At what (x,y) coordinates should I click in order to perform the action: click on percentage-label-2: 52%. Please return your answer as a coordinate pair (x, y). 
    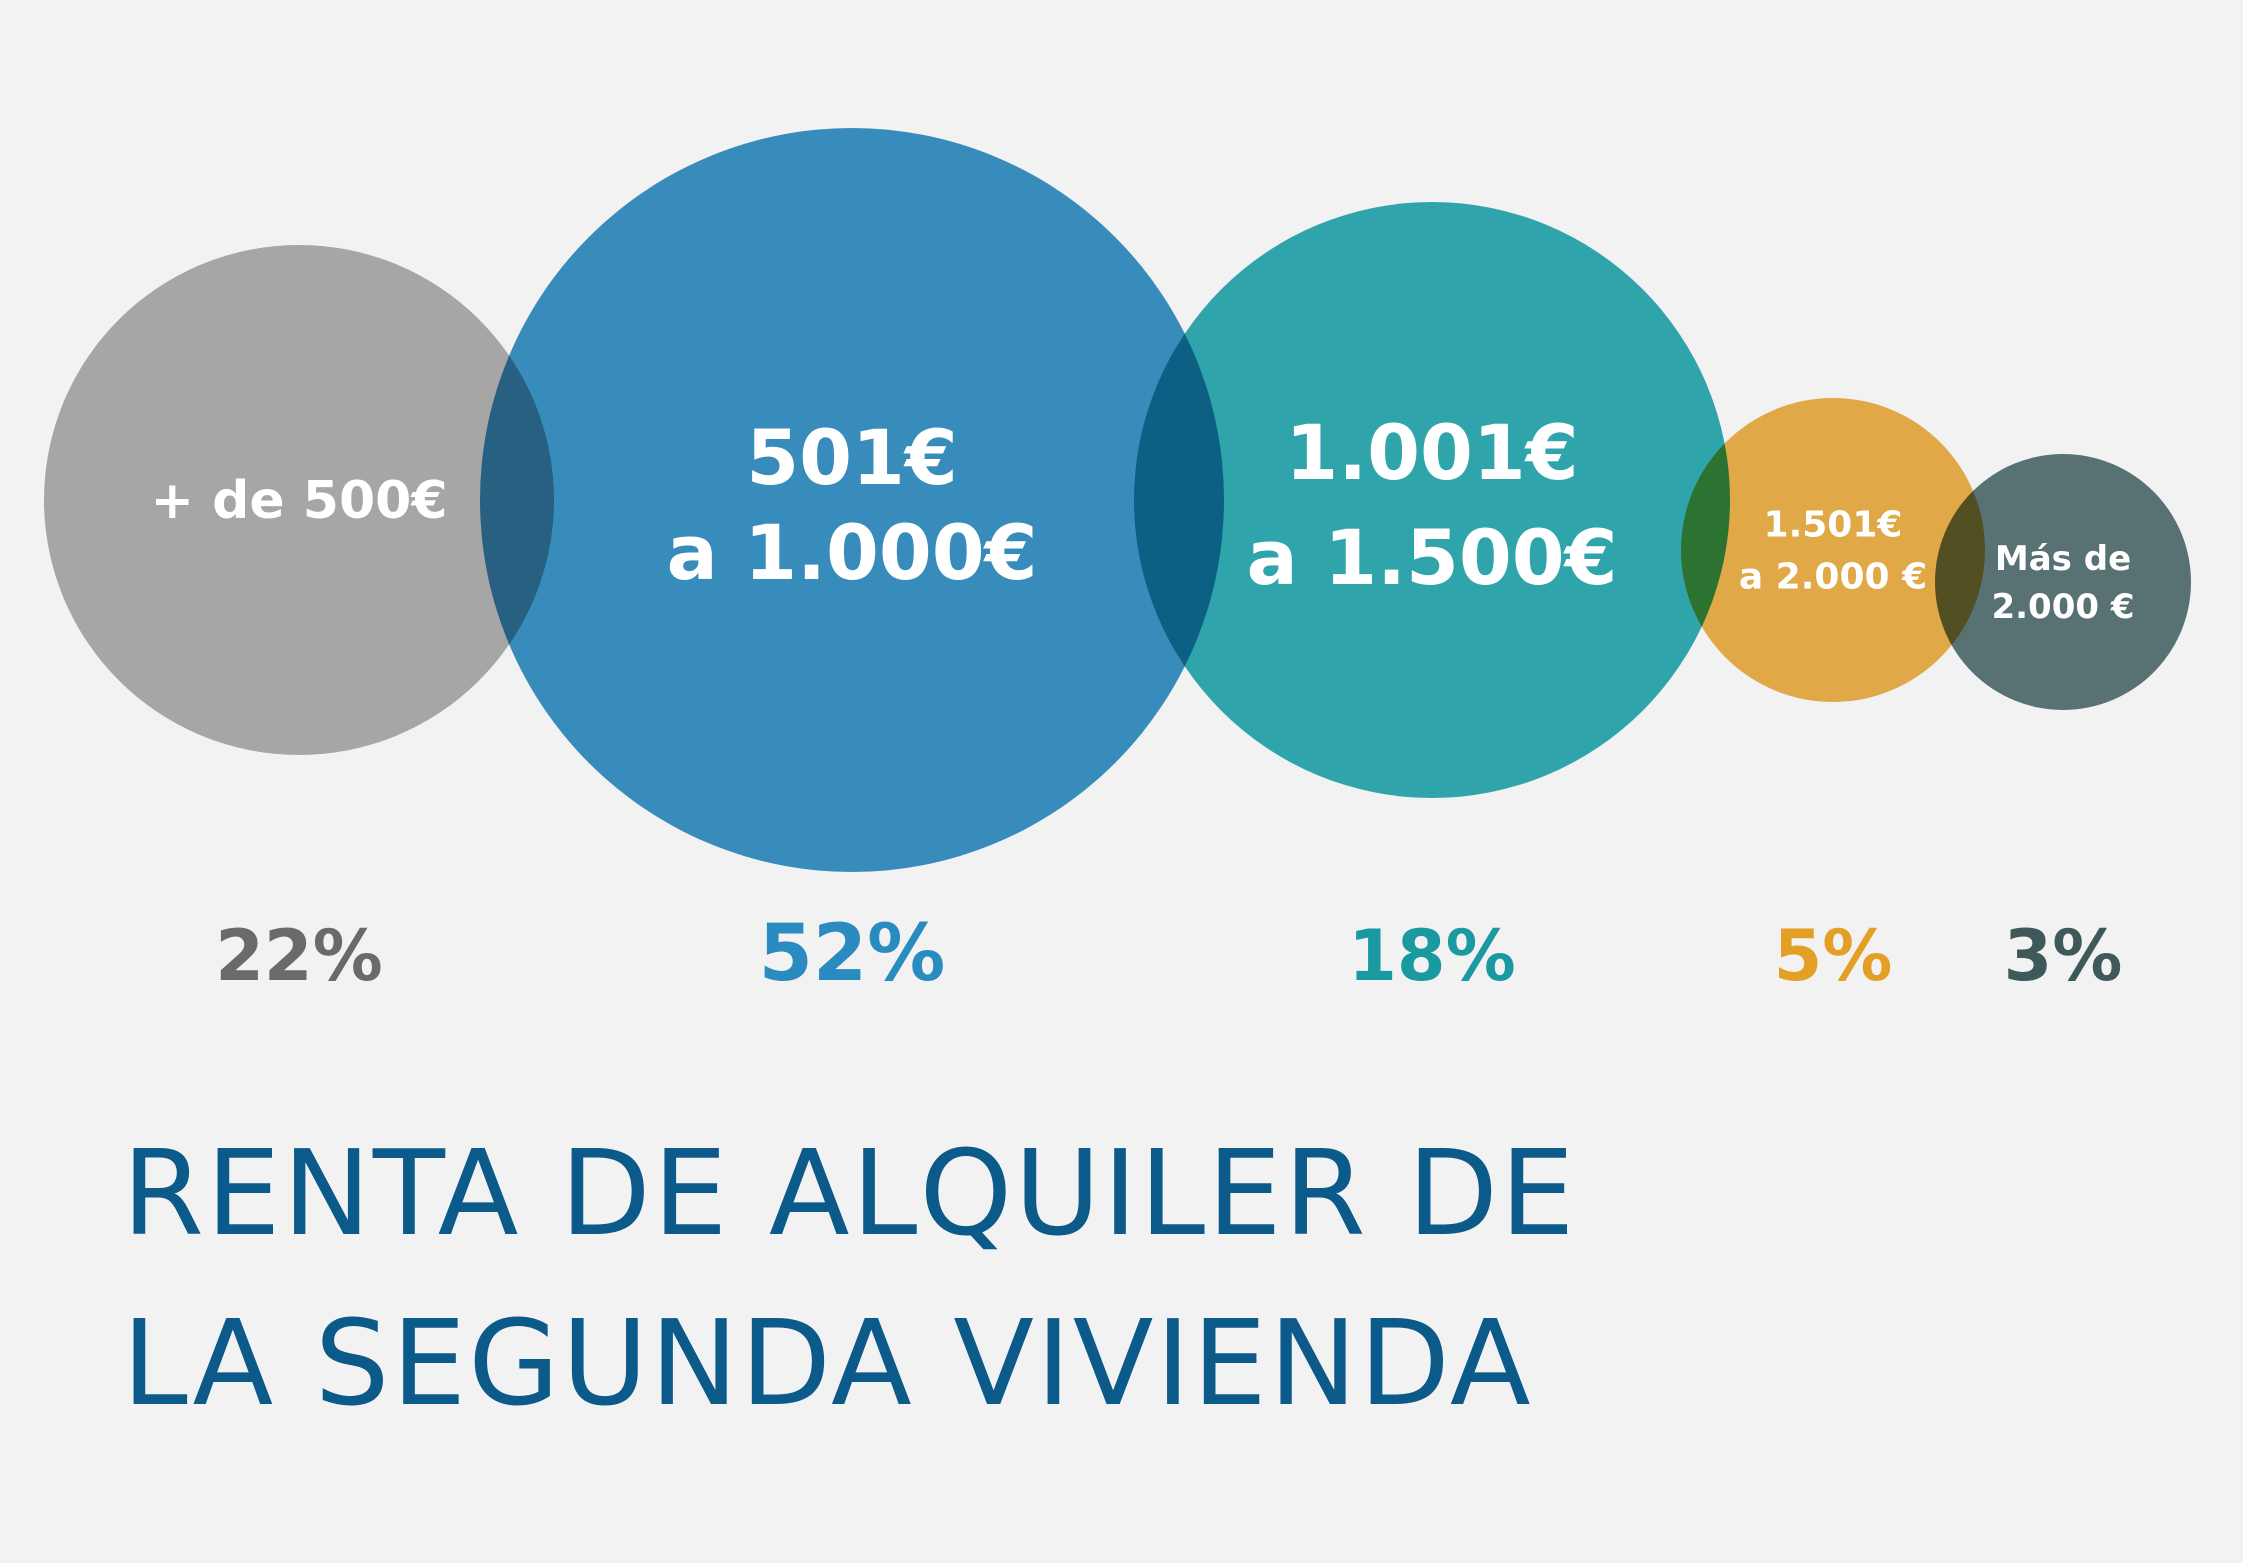
    Looking at the image, I should click on (852, 954).